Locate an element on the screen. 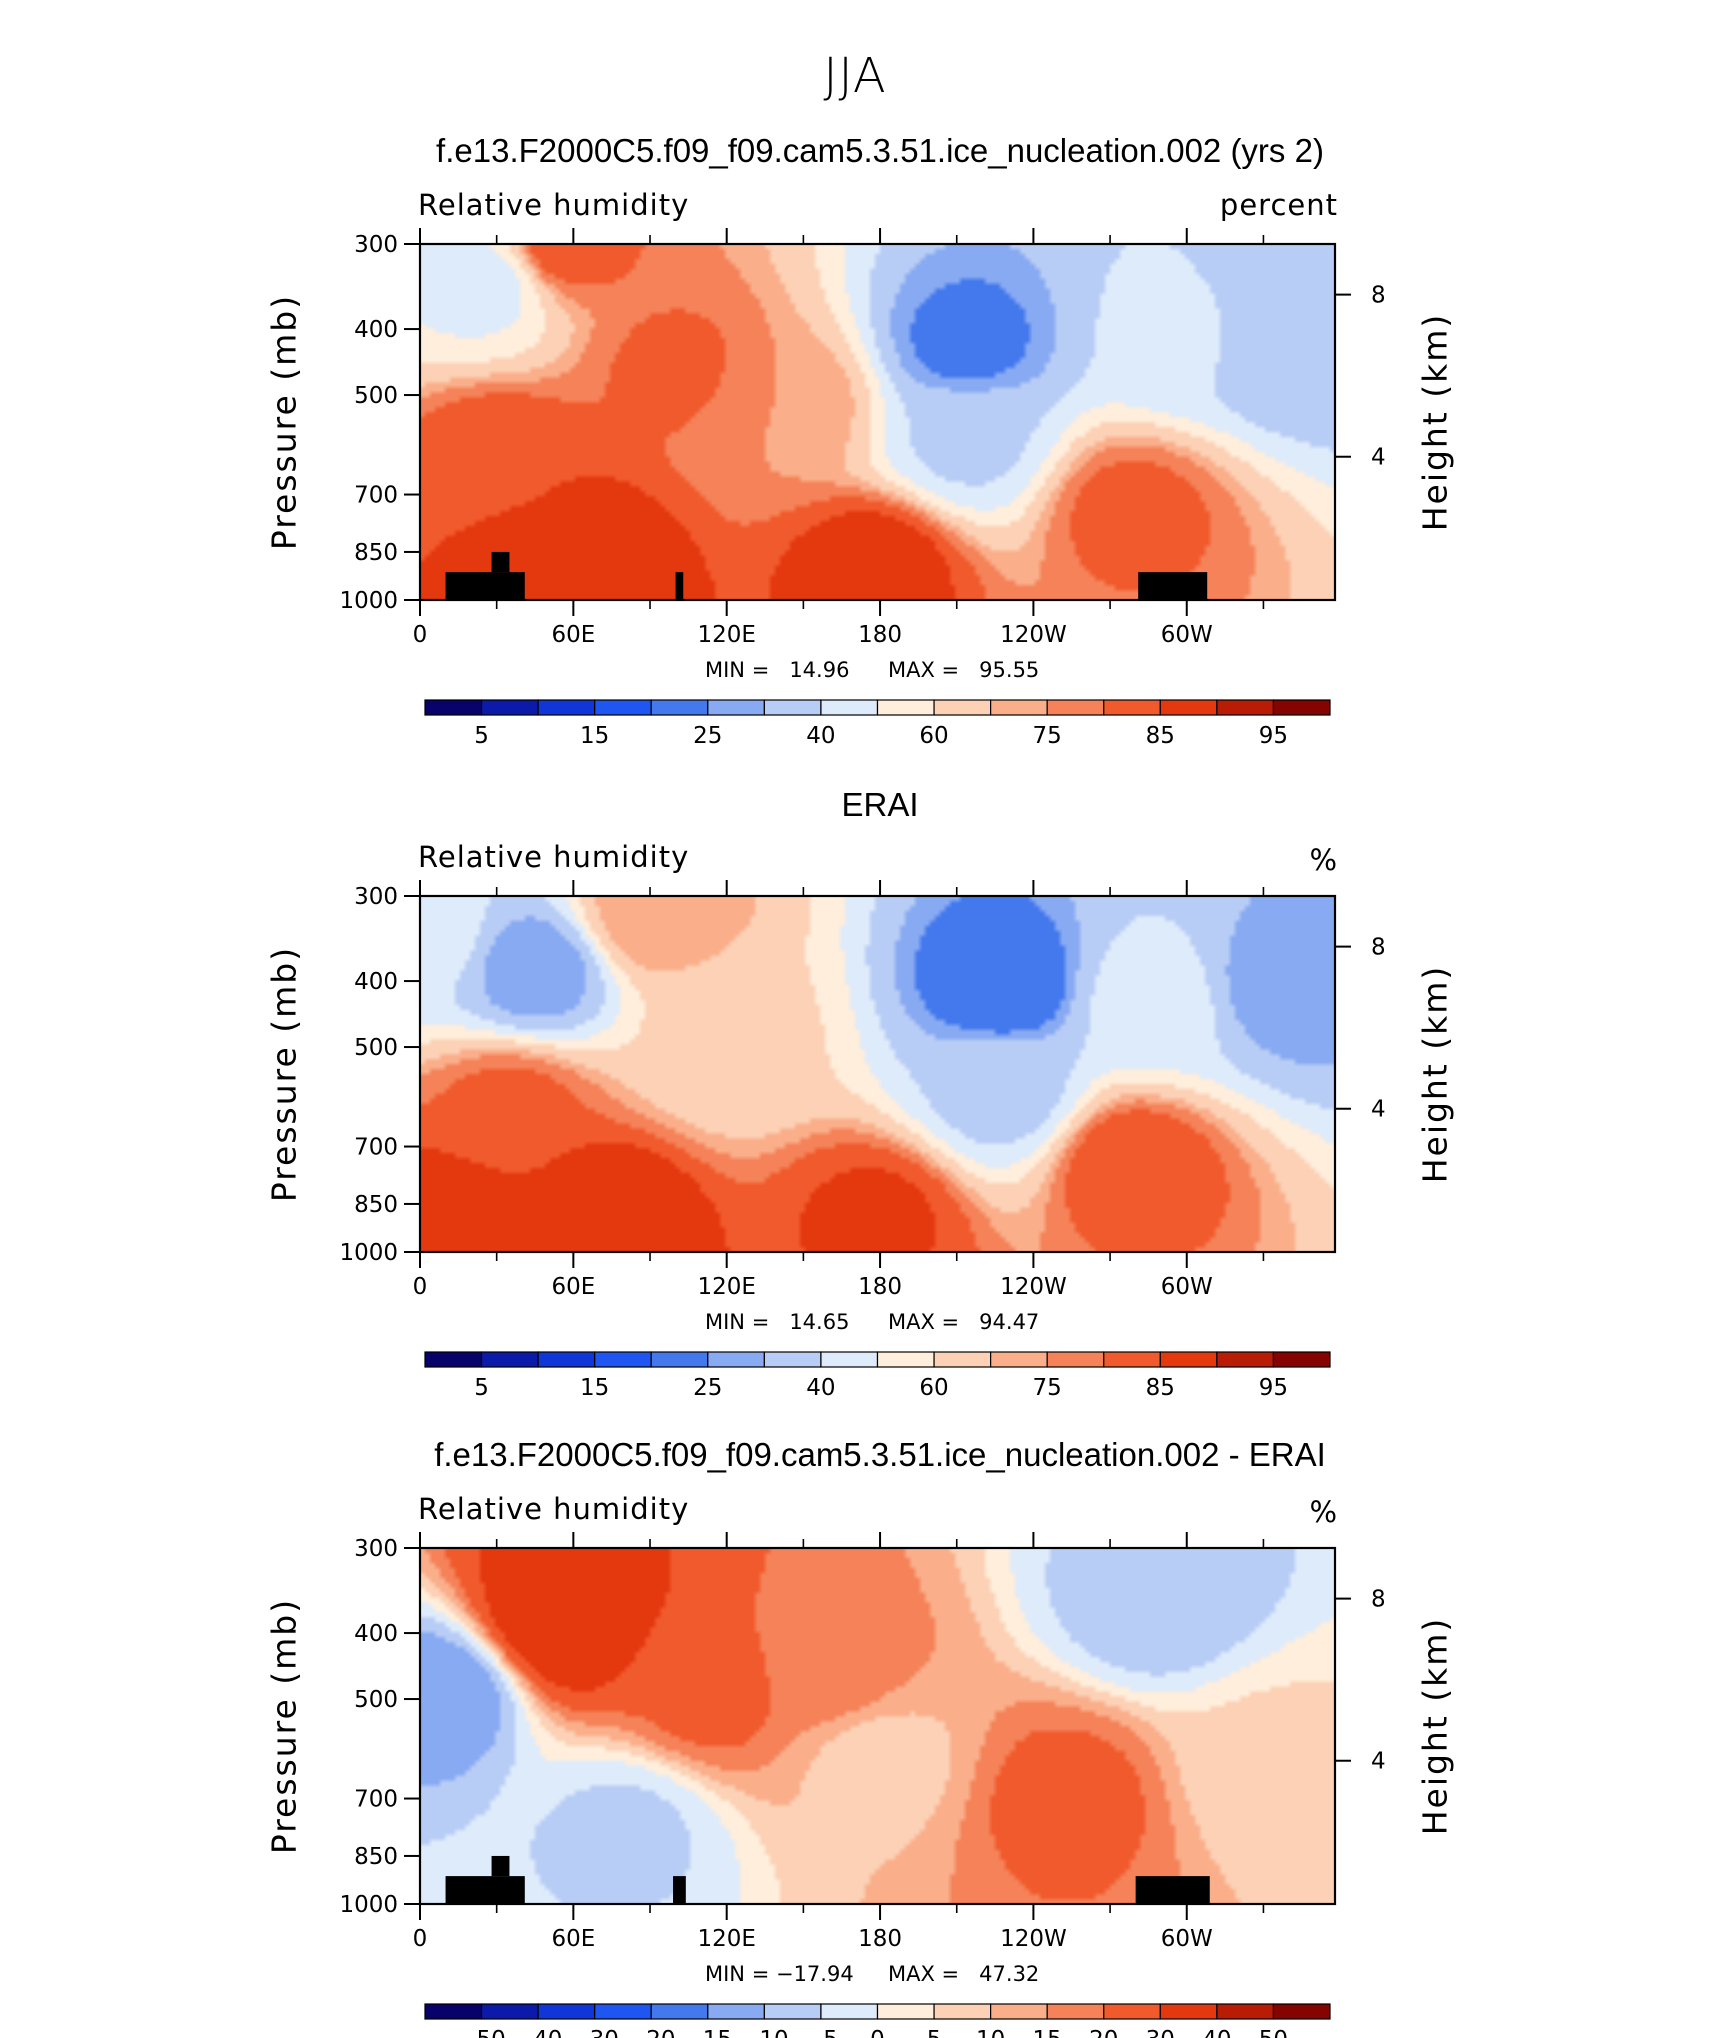  panel-1-y-tick-label: 1000 is located at coordinates (368, 601).